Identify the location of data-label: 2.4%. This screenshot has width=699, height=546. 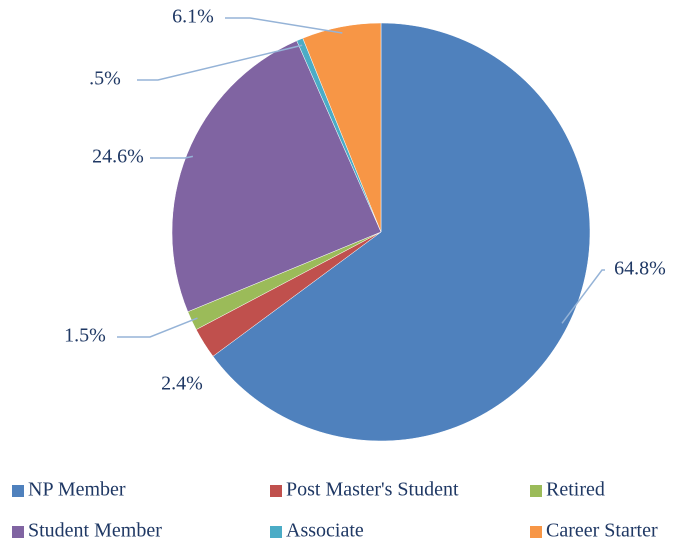
(182, 384).